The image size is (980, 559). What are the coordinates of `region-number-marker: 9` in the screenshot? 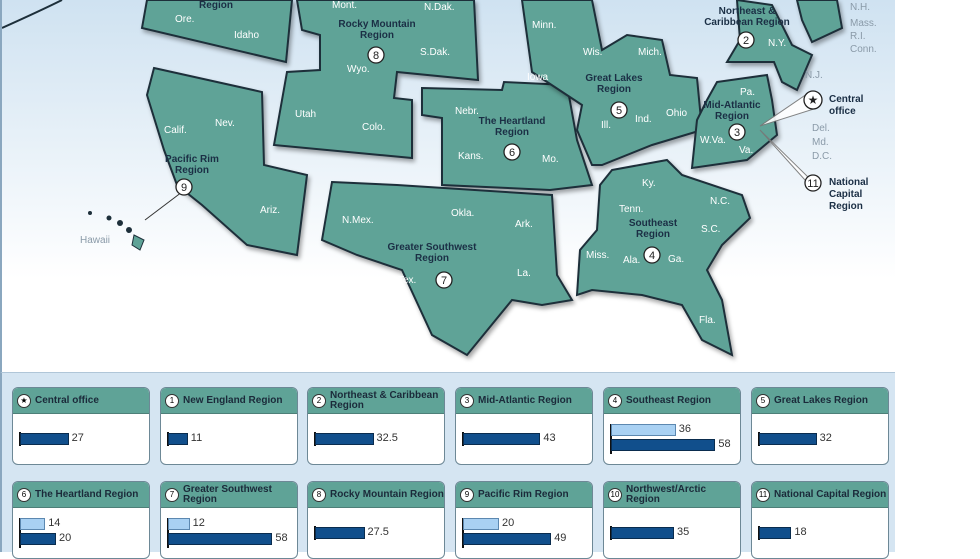 It's located at (184, 187).